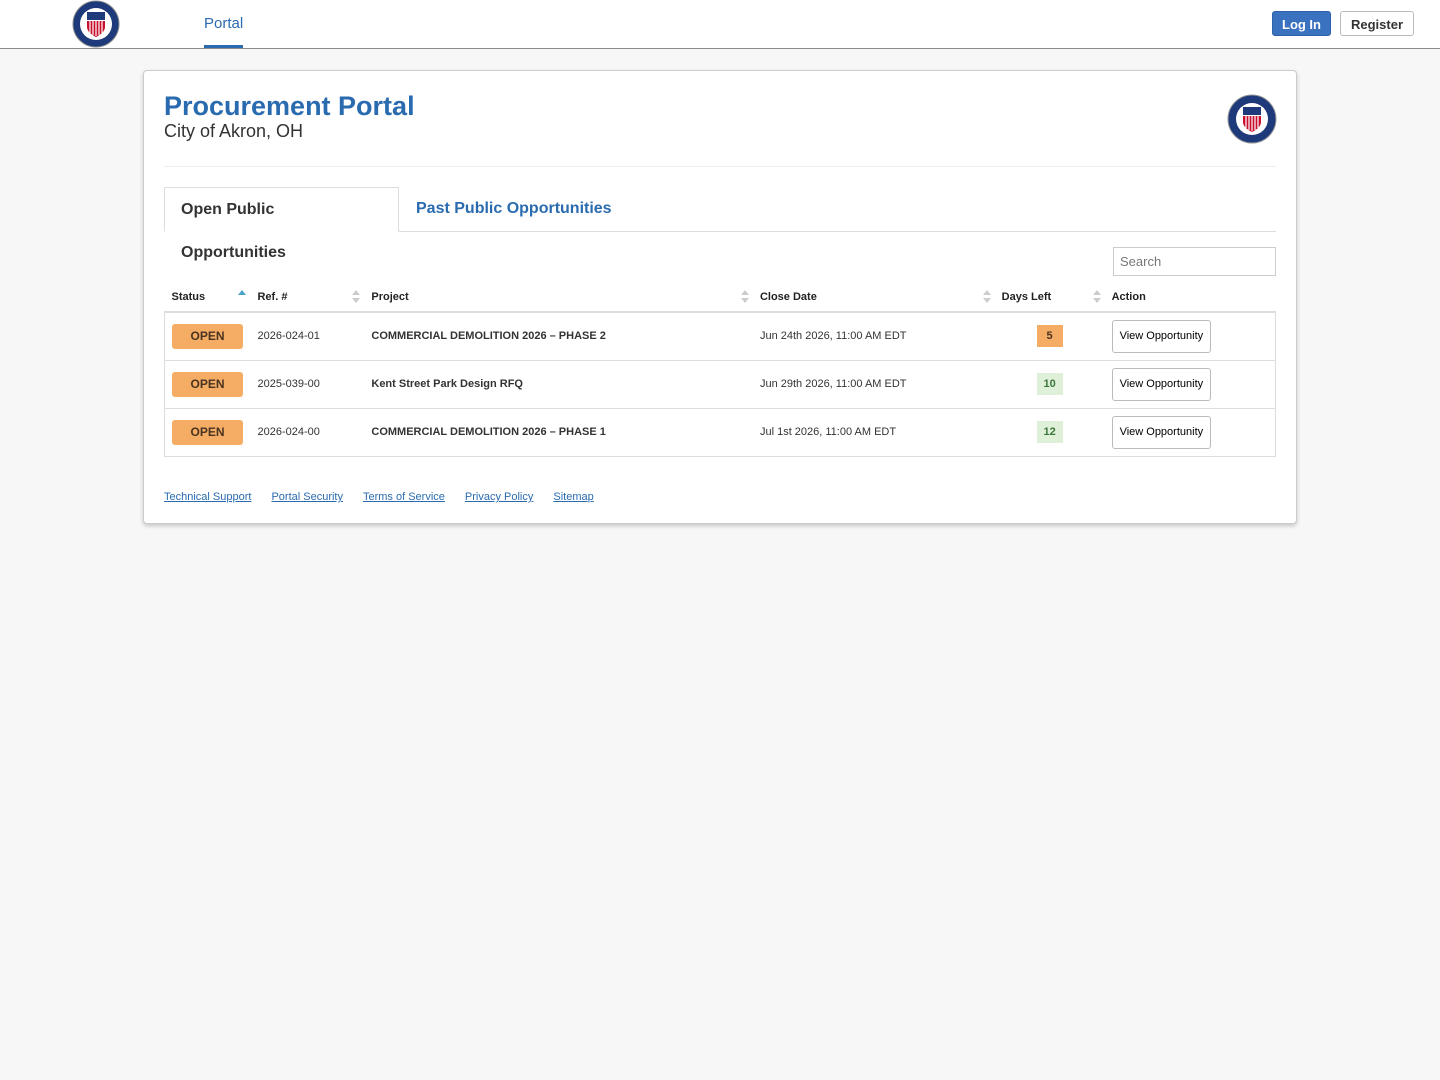 This screenshot has width=1440, height=1080. Describe the element at coordinates (1301, 23) in the screenshot. I see `login-button: Log In` at that location.